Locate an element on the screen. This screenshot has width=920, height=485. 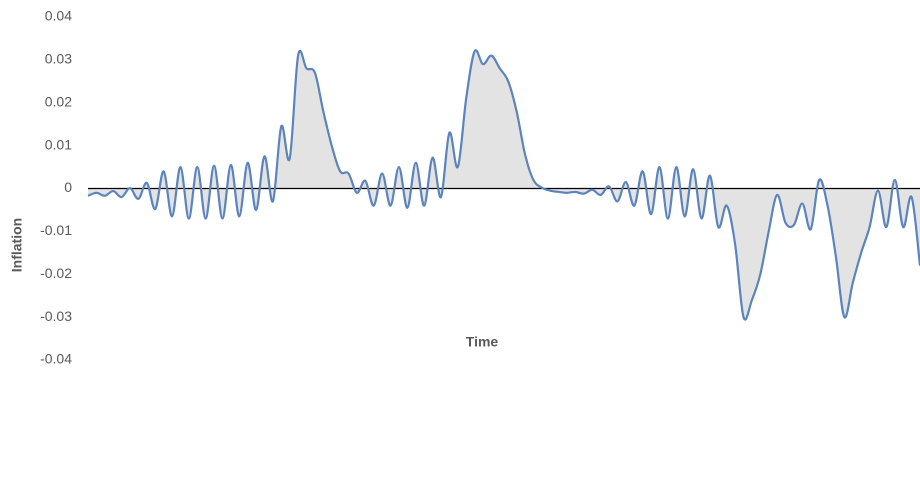
y-tick-label: -0.03 is located at coordinates (56, 316).